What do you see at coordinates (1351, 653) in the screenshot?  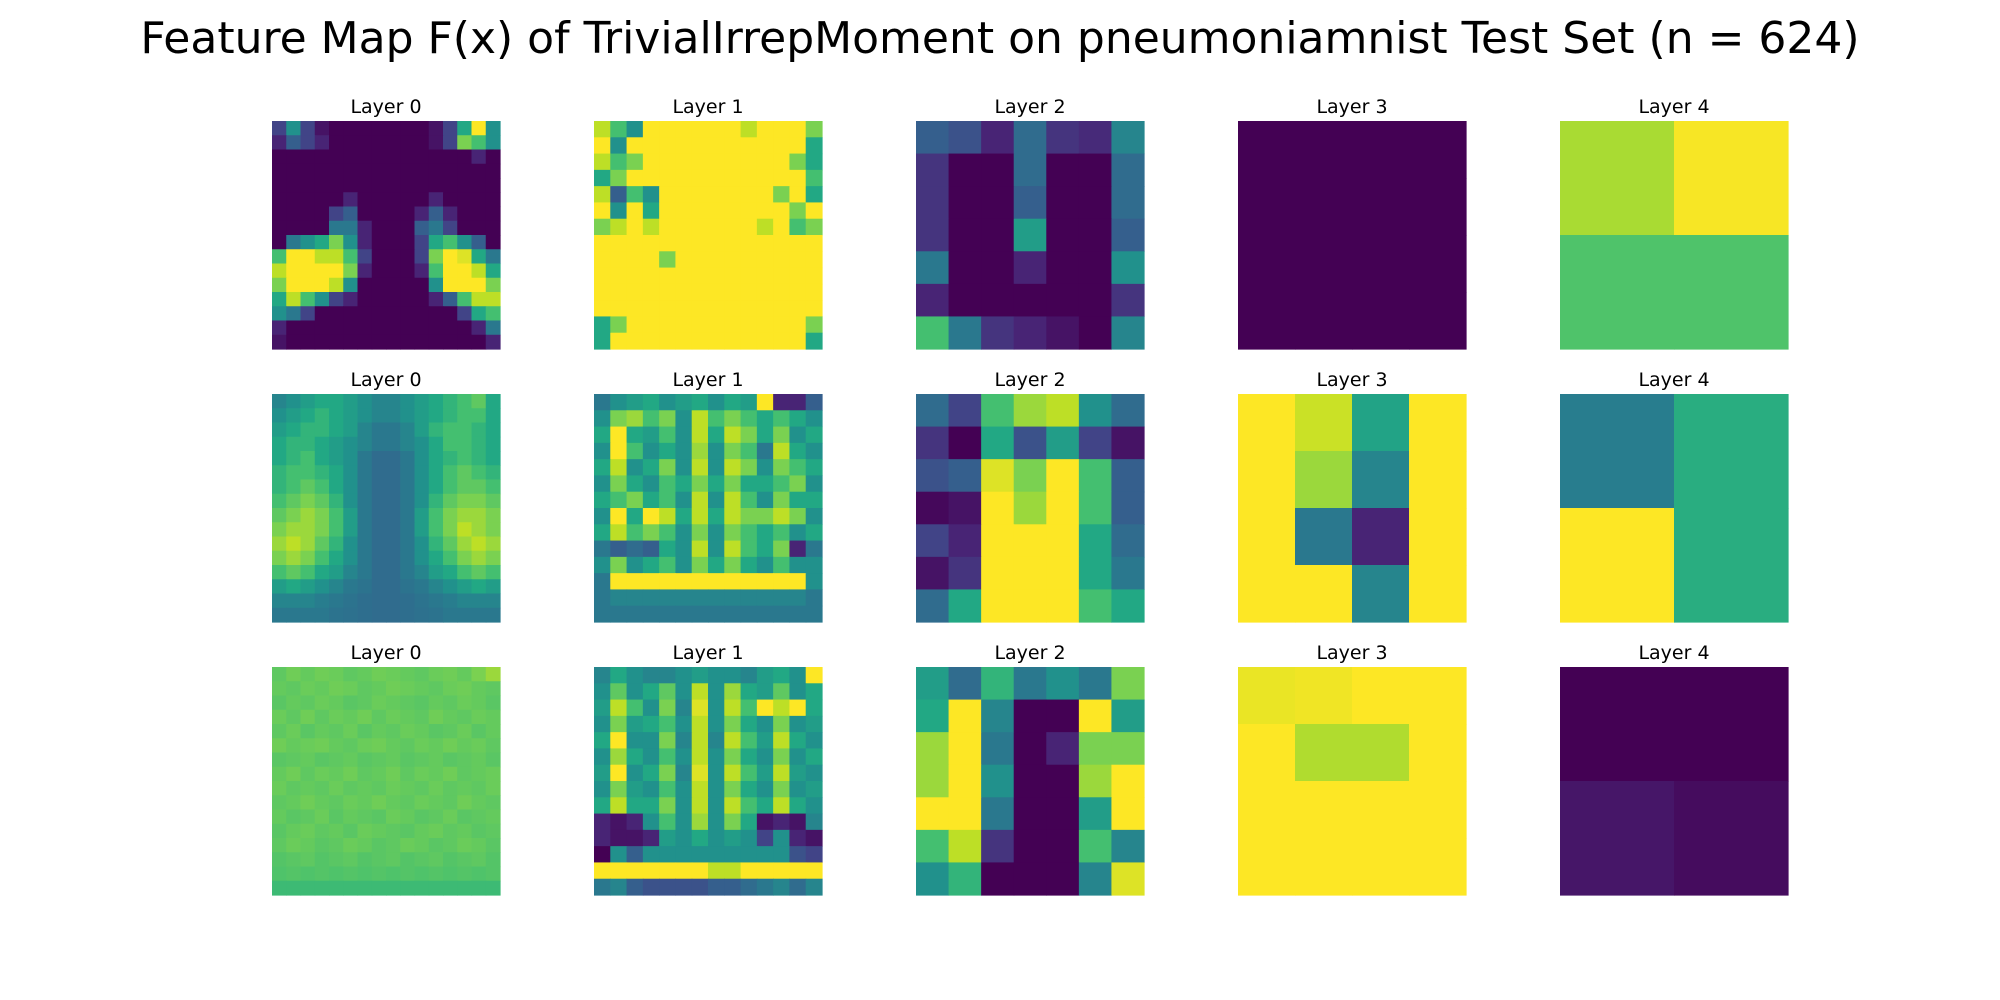 I see `panel-title: Layer 3` at bounding box center [1351, 653].